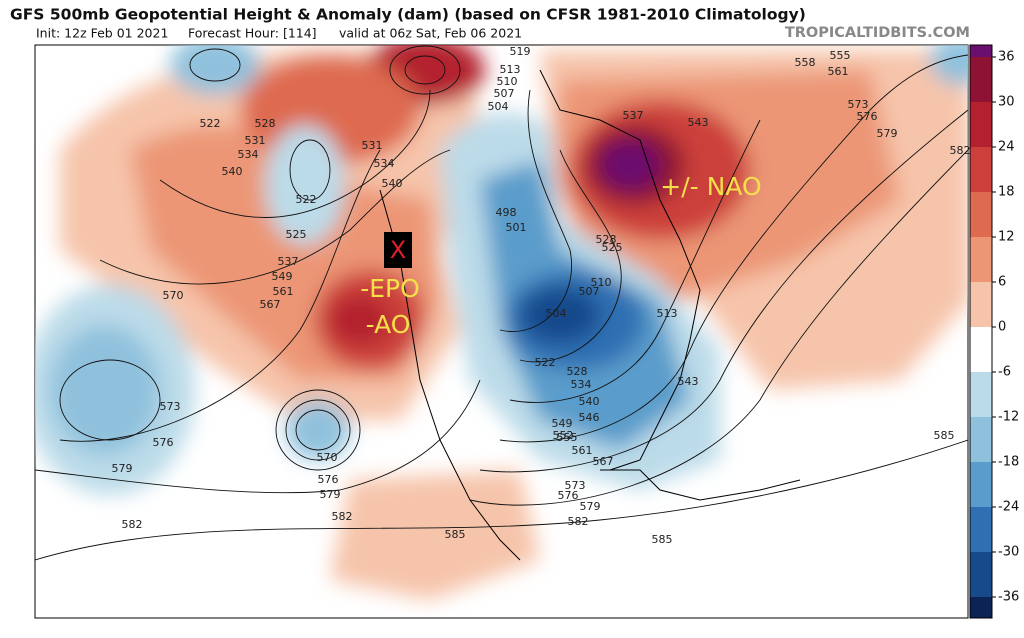 Image resolution: width=1024 pixels, height=638 pixels. What do you see at coordinates (506, 212) in the screenshot?
I see `contour-label: 498` at bounding box center [506, 212].